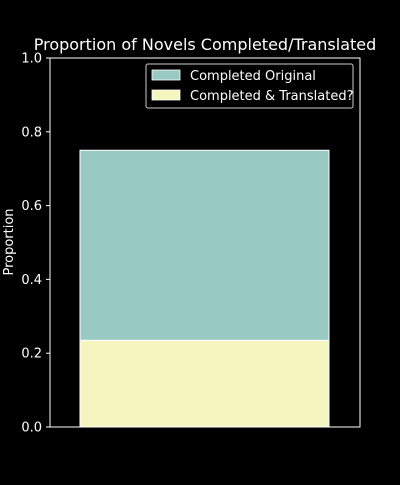 This screenshot has width=400, height=485. Describe the element at coordinates (31, 206) in the screenshot. I see `y-tick-label-3: 0.6` at that location.